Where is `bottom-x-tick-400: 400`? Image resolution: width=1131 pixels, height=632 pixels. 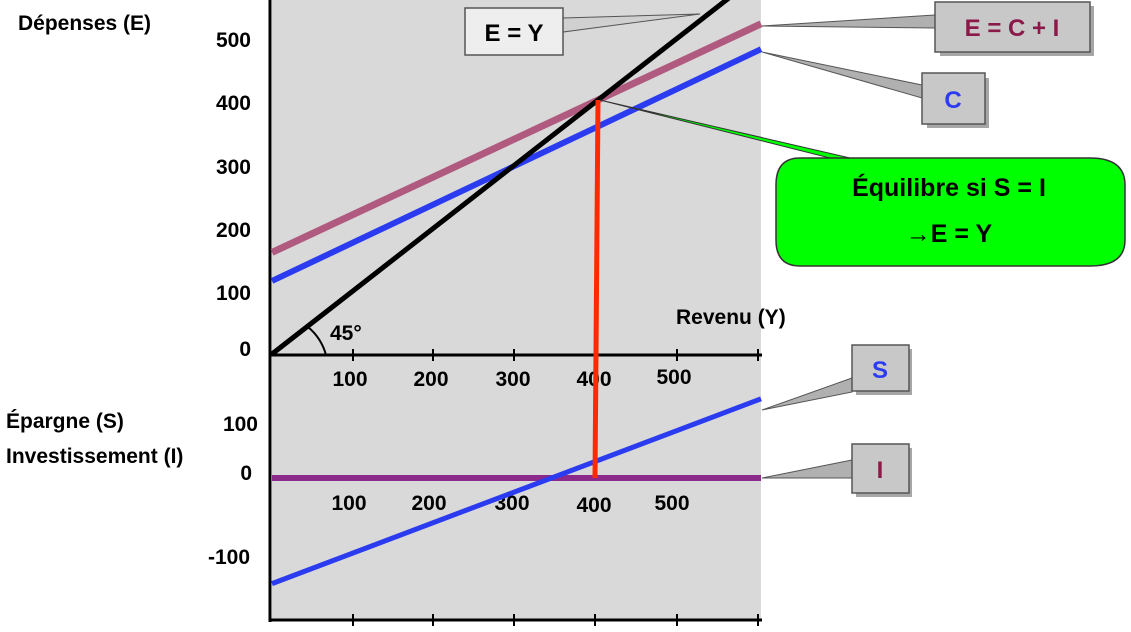
bottom-x-tick-400: 400 is located at coordinates (593, 505).